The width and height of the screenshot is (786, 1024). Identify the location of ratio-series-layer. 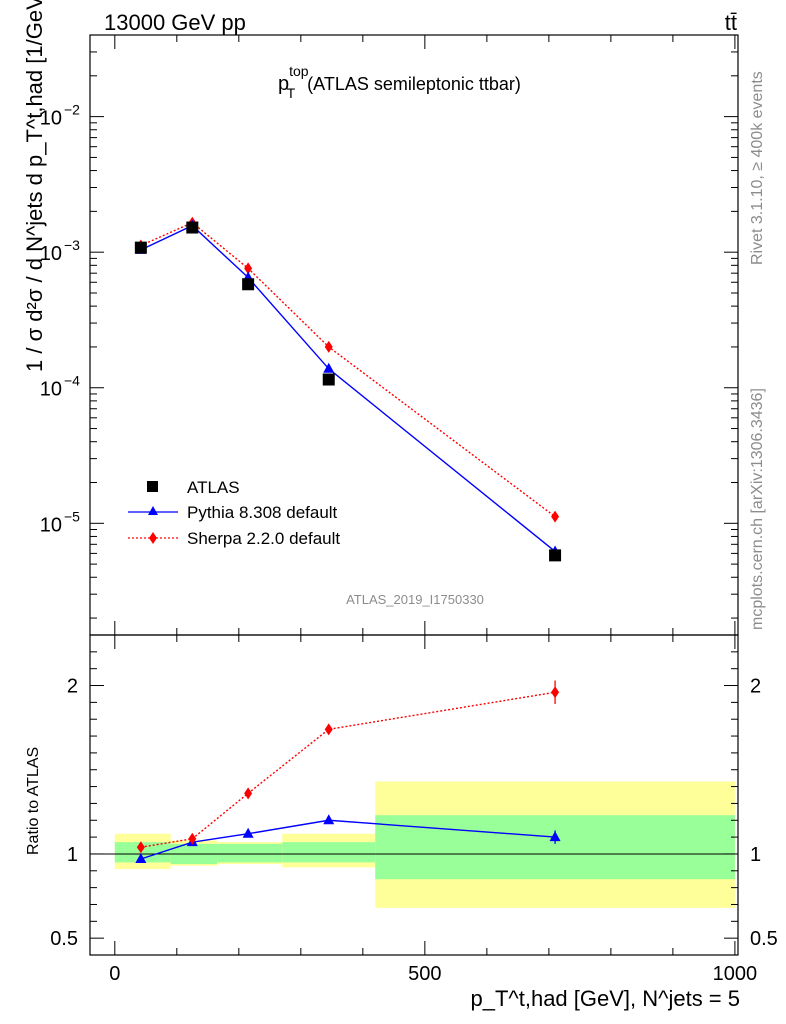
(348, 771).